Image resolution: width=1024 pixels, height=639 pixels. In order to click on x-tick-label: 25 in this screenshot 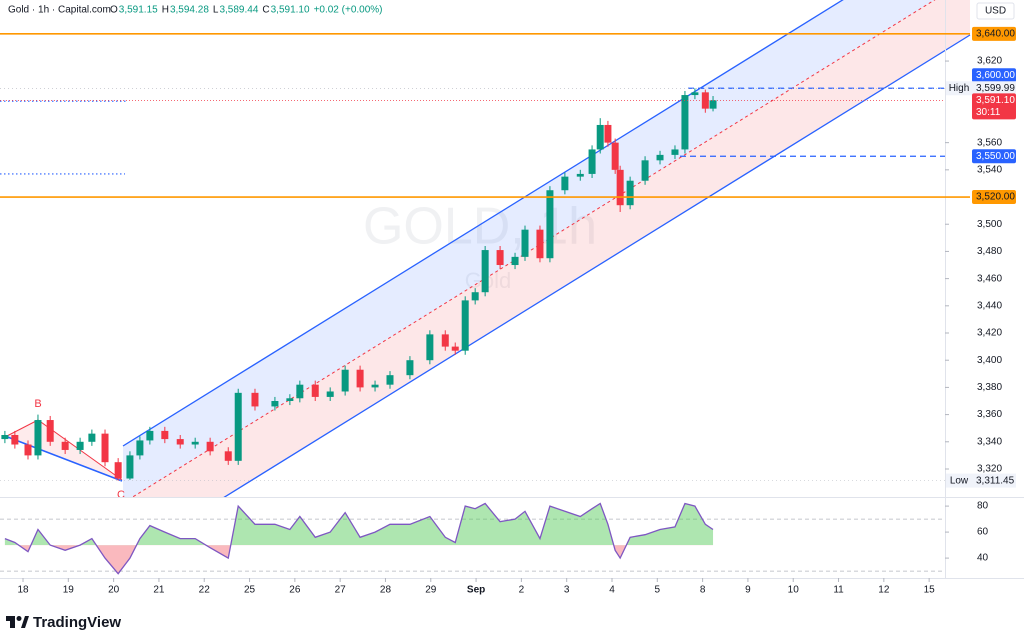, I will do `click(250, 590)`.